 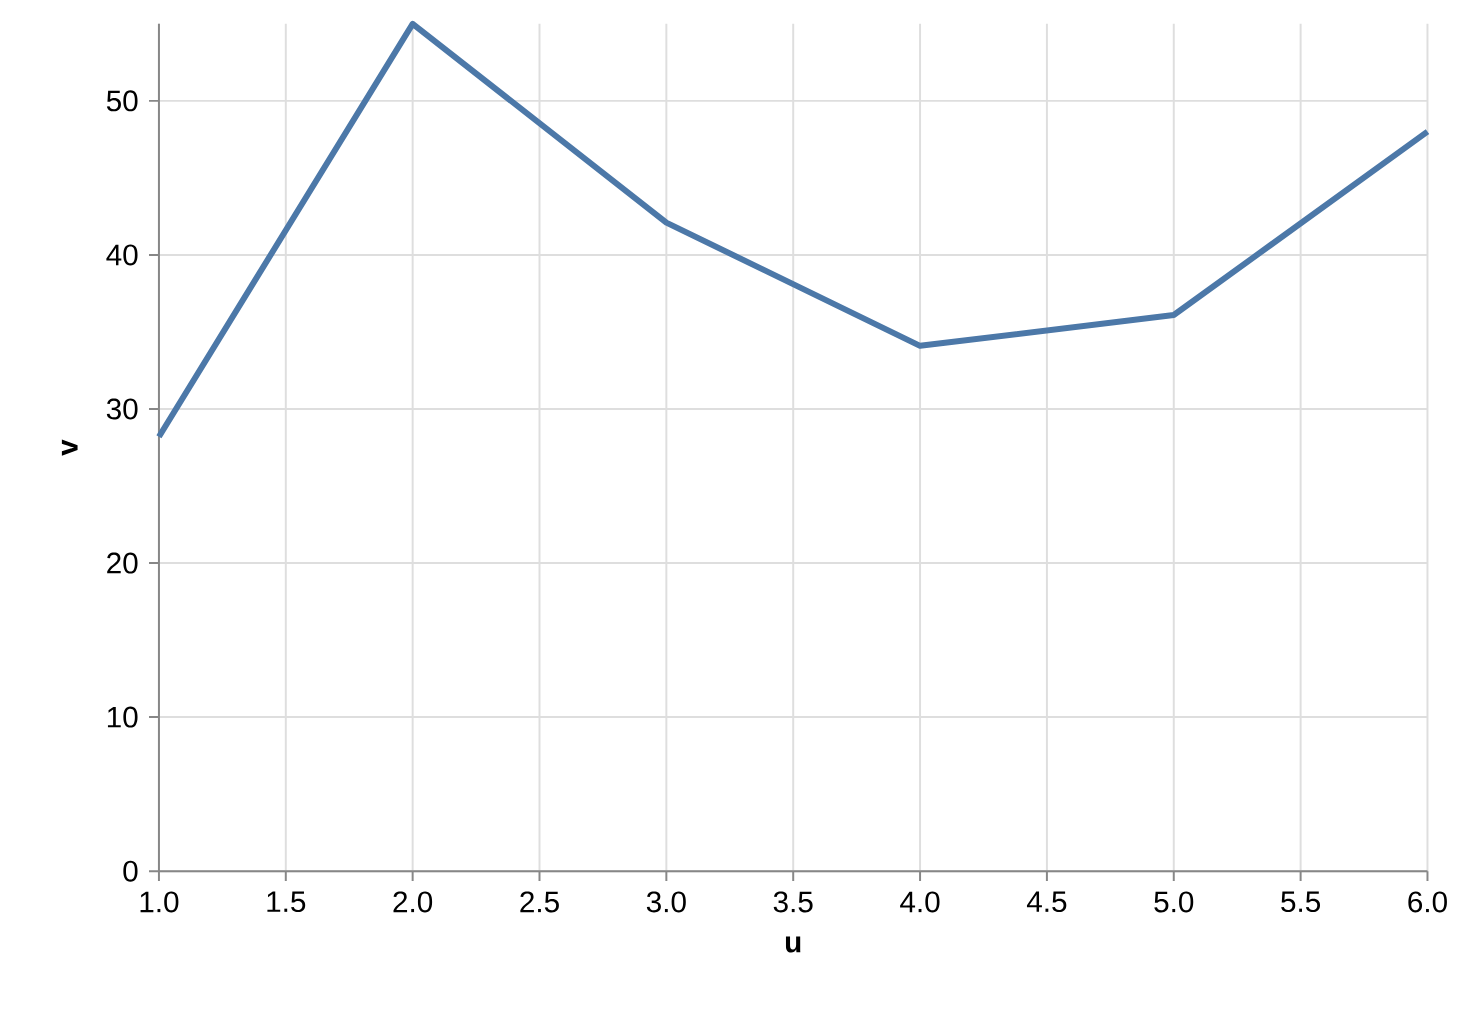 I want to click on y-tick-label: 40, so click(x=122, y=255).